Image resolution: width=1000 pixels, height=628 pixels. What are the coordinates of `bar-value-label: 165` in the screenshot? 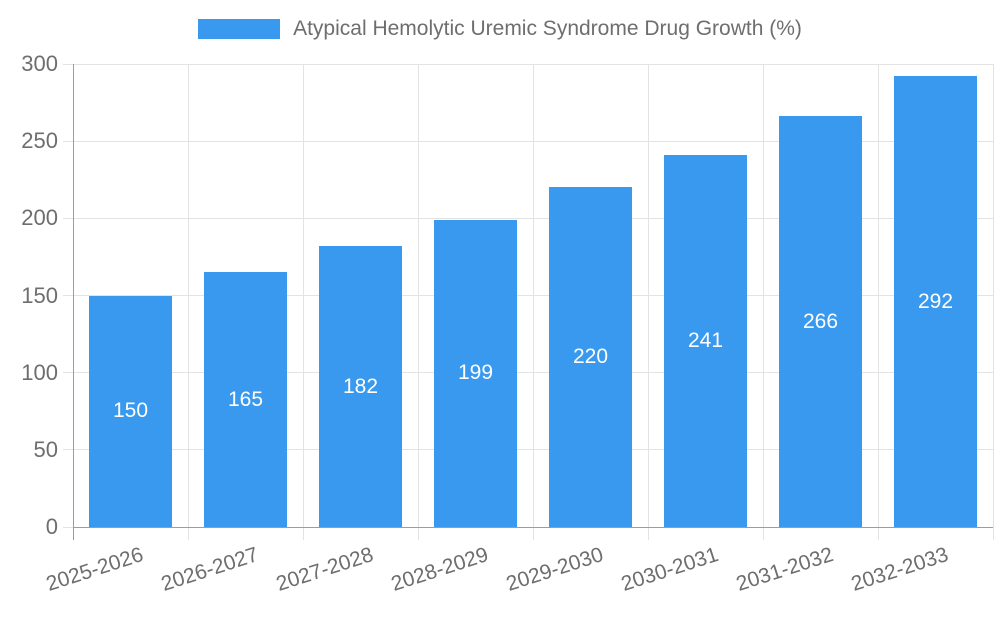 It's located at (245, 399).